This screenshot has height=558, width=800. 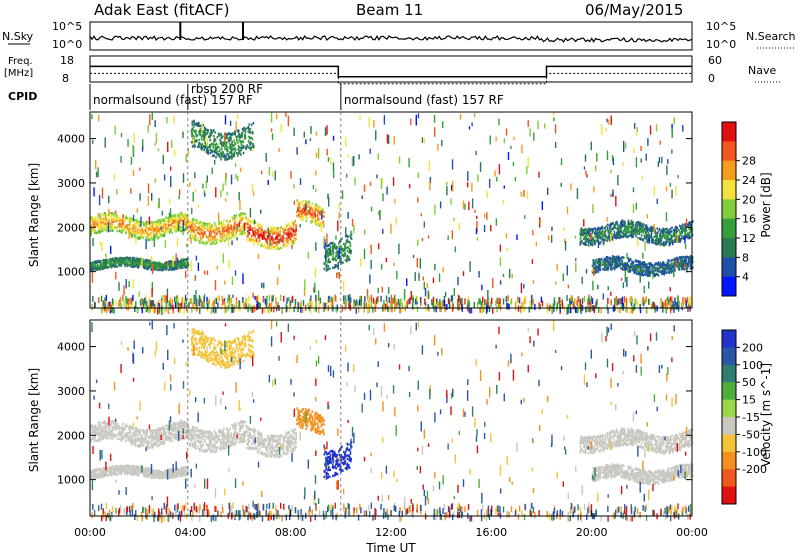 I want to click on station-title: Adak East (fitACF), so click(x=161, y=10).